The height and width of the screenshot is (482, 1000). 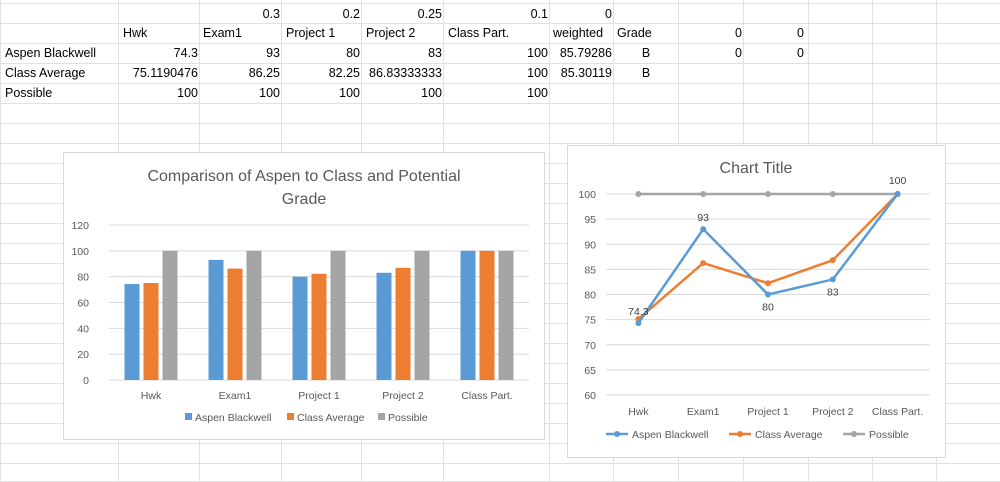 What do you see at coordinates (590, 245) in the screenshot?
I see `y-tick-label: 90` at bounding box center [590, 245].